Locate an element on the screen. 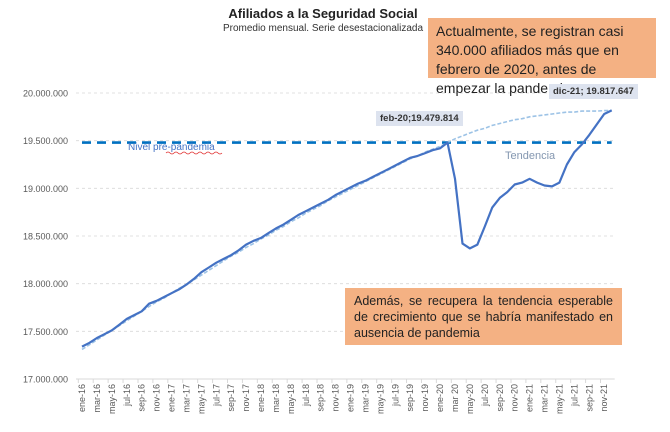 This screenshot has height=432, width=670. x-tick-label: jul-18 is located at coordinates (306, 395).